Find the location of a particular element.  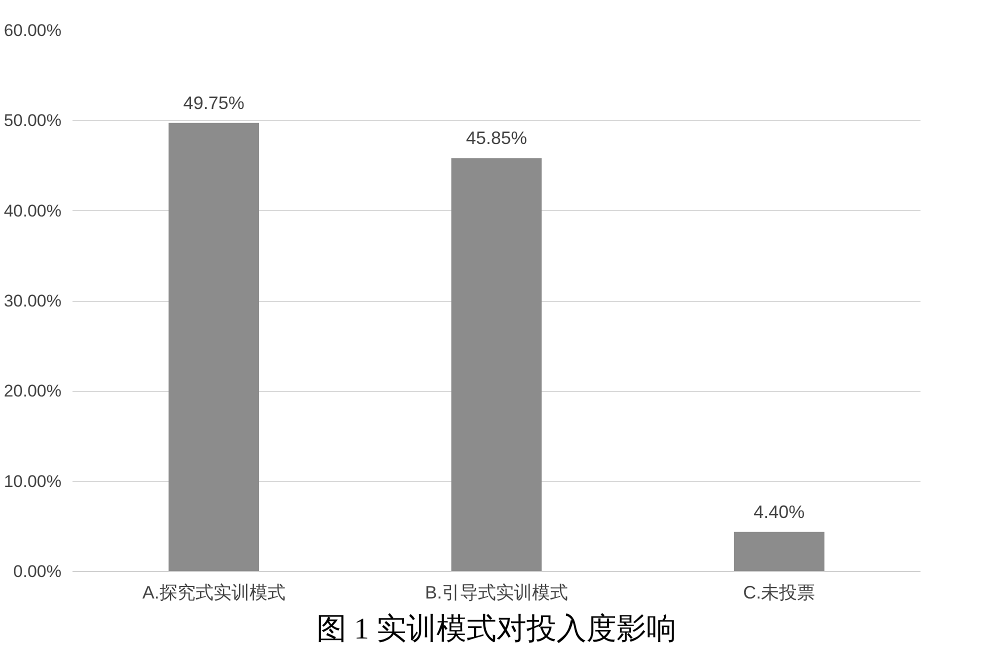

data-label: 4.40% is located at coordinates (779, 512).